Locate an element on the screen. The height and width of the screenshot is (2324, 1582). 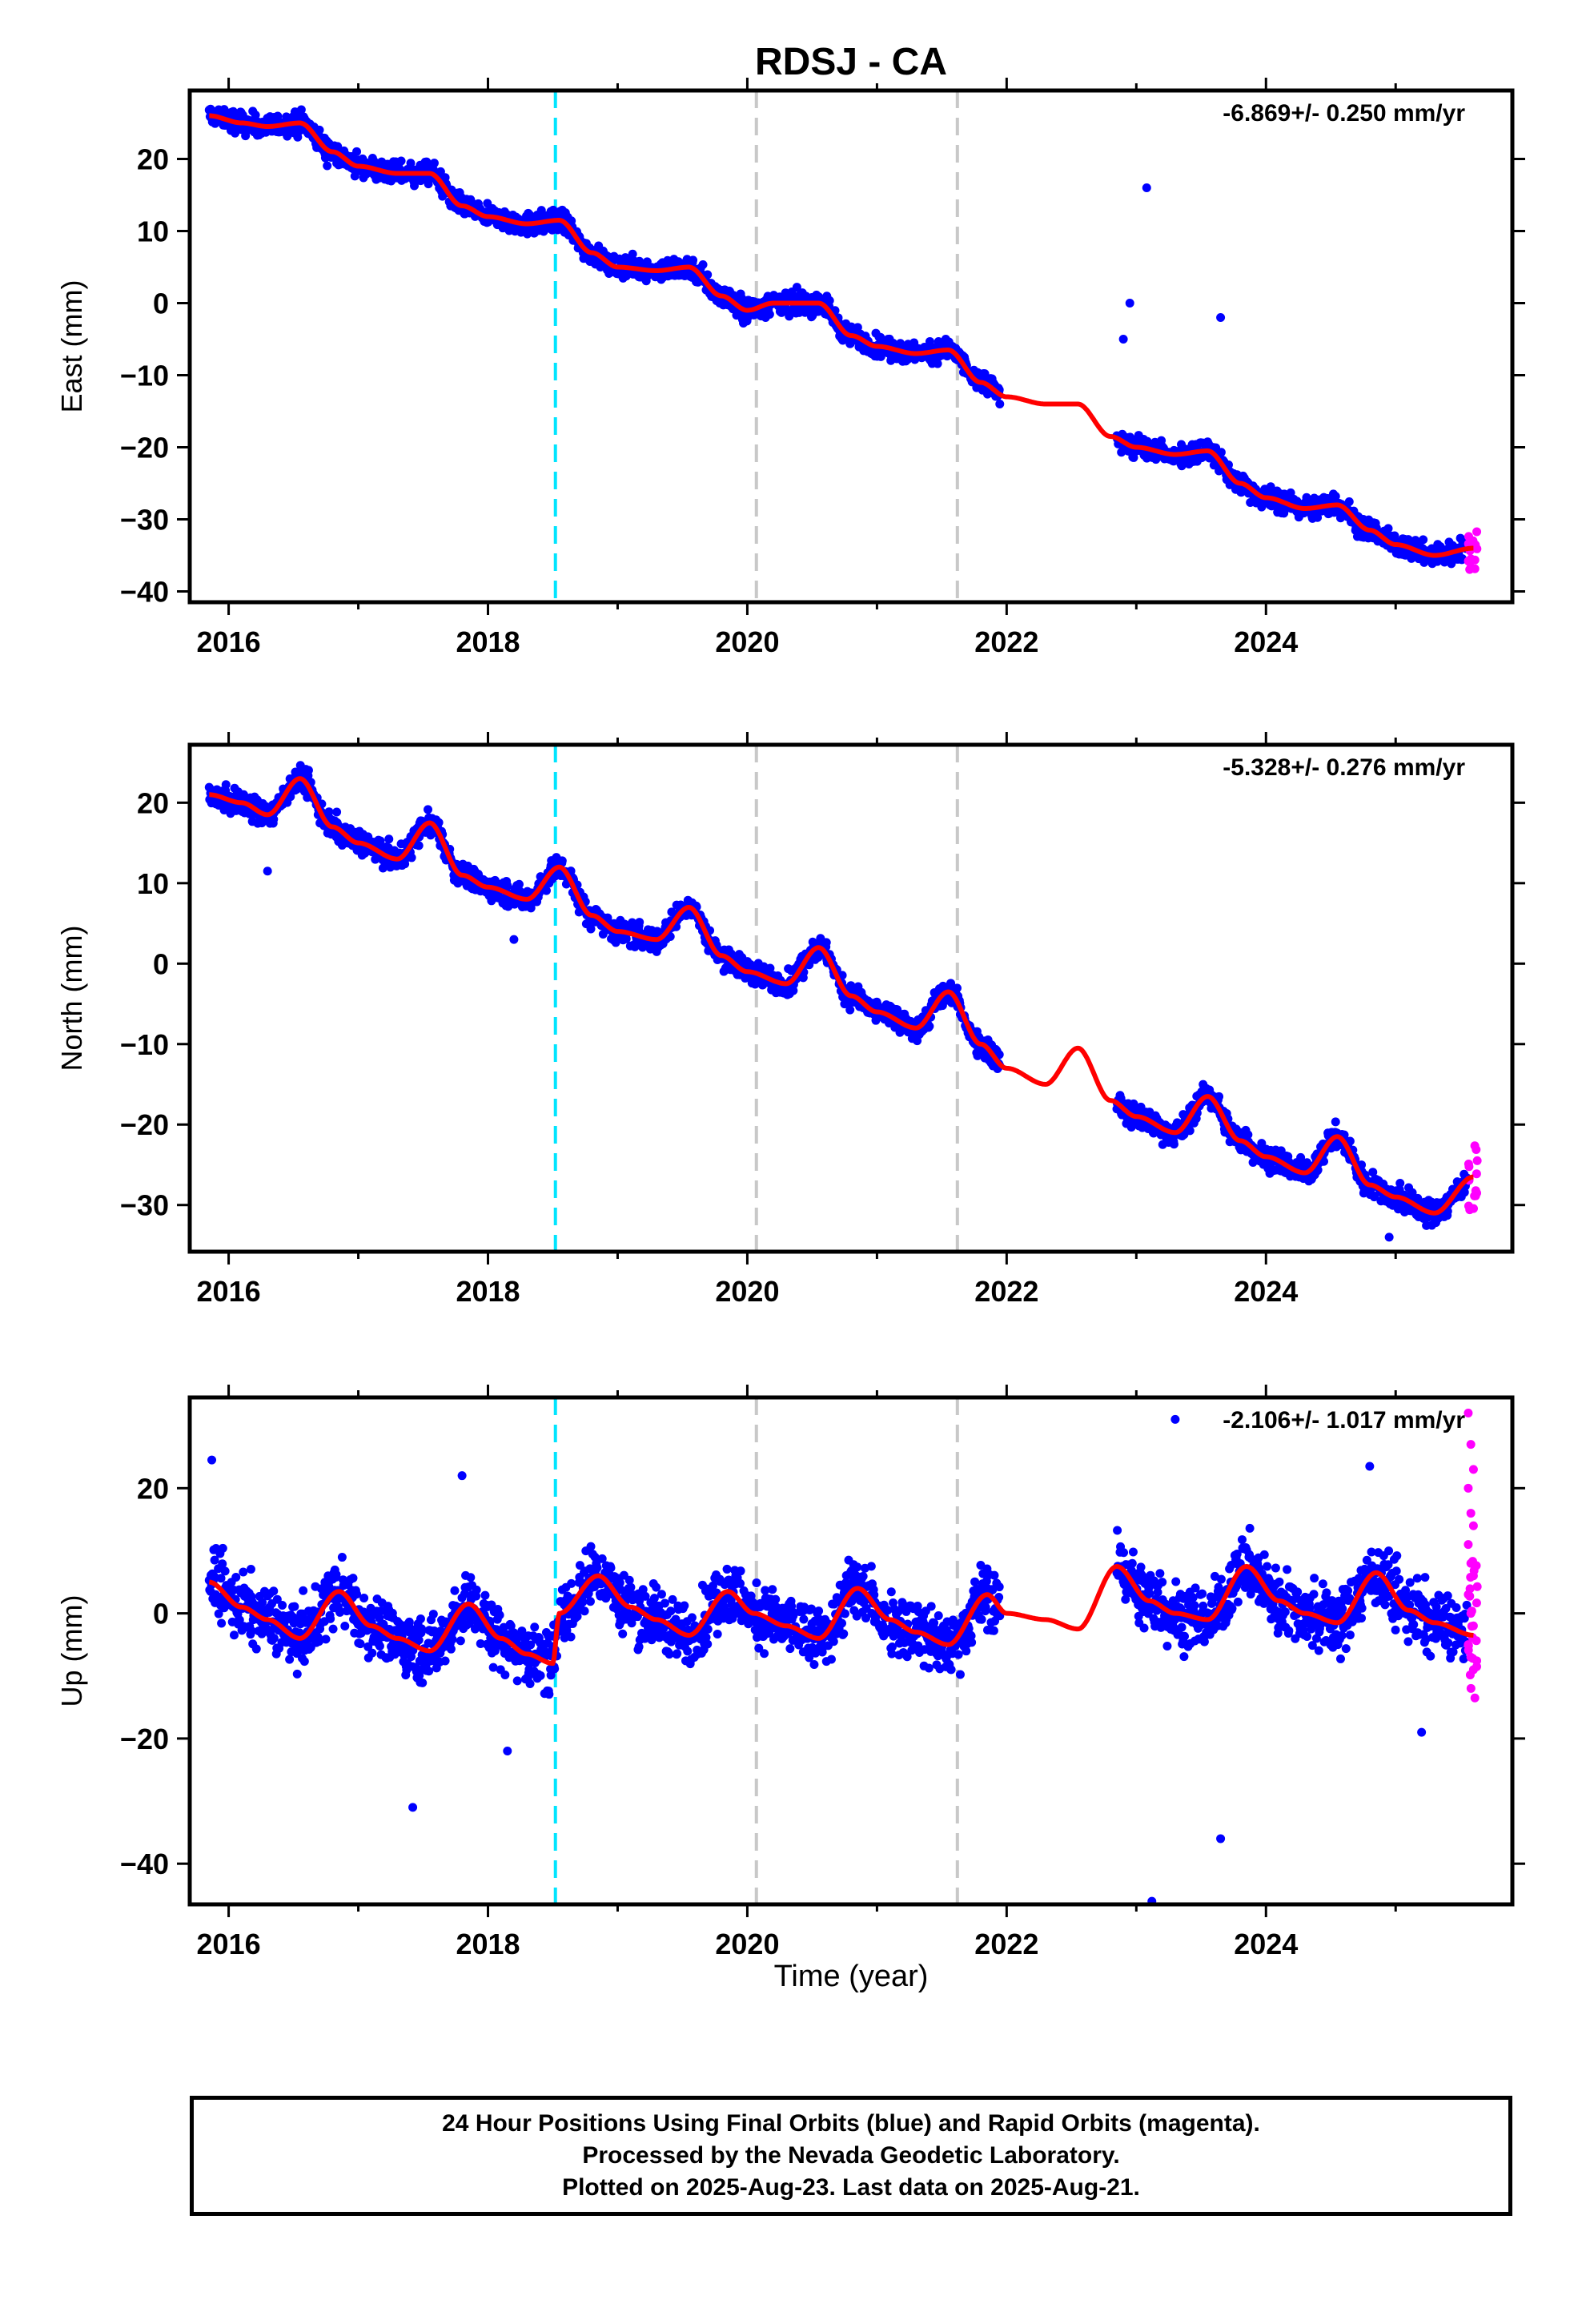
x-tick-label: 2022 is located at coordinates (1006, 641).